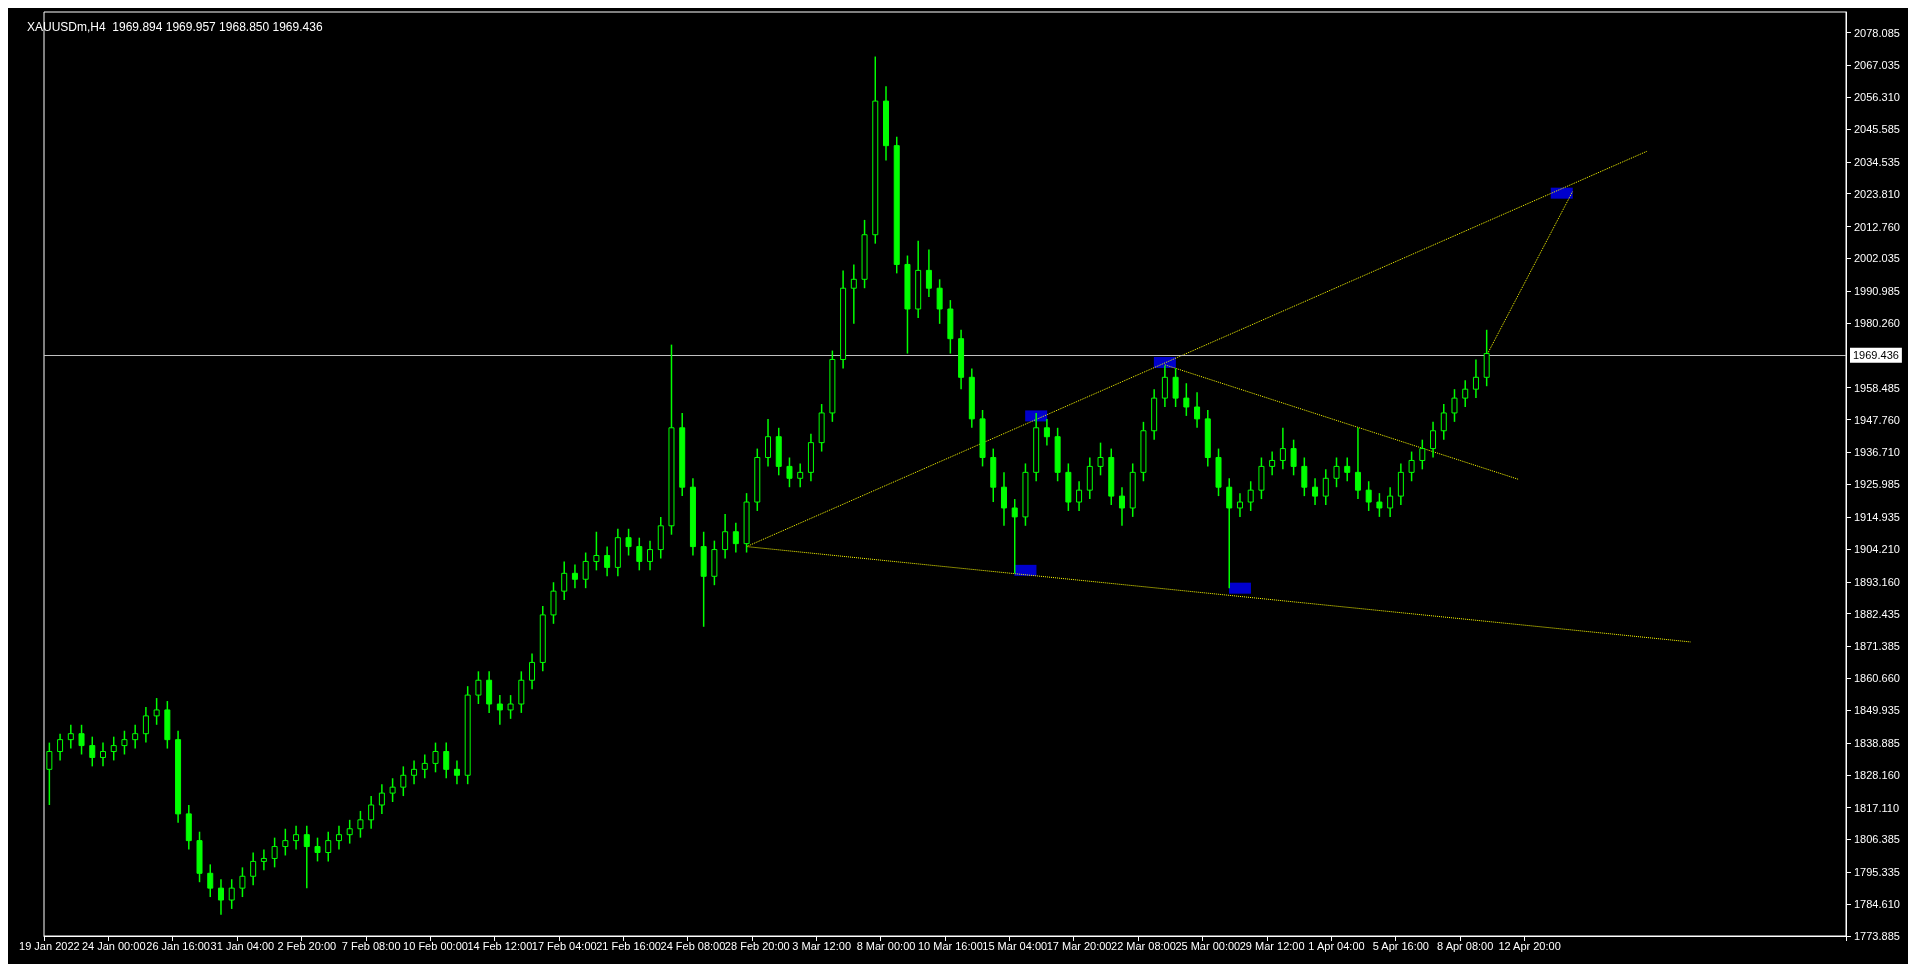 This screenshot has height=972, width=1916. Describe the element at coordinates (1877, 872) in the screenshot. I see `y-tick-label: 1795.335` at that location.